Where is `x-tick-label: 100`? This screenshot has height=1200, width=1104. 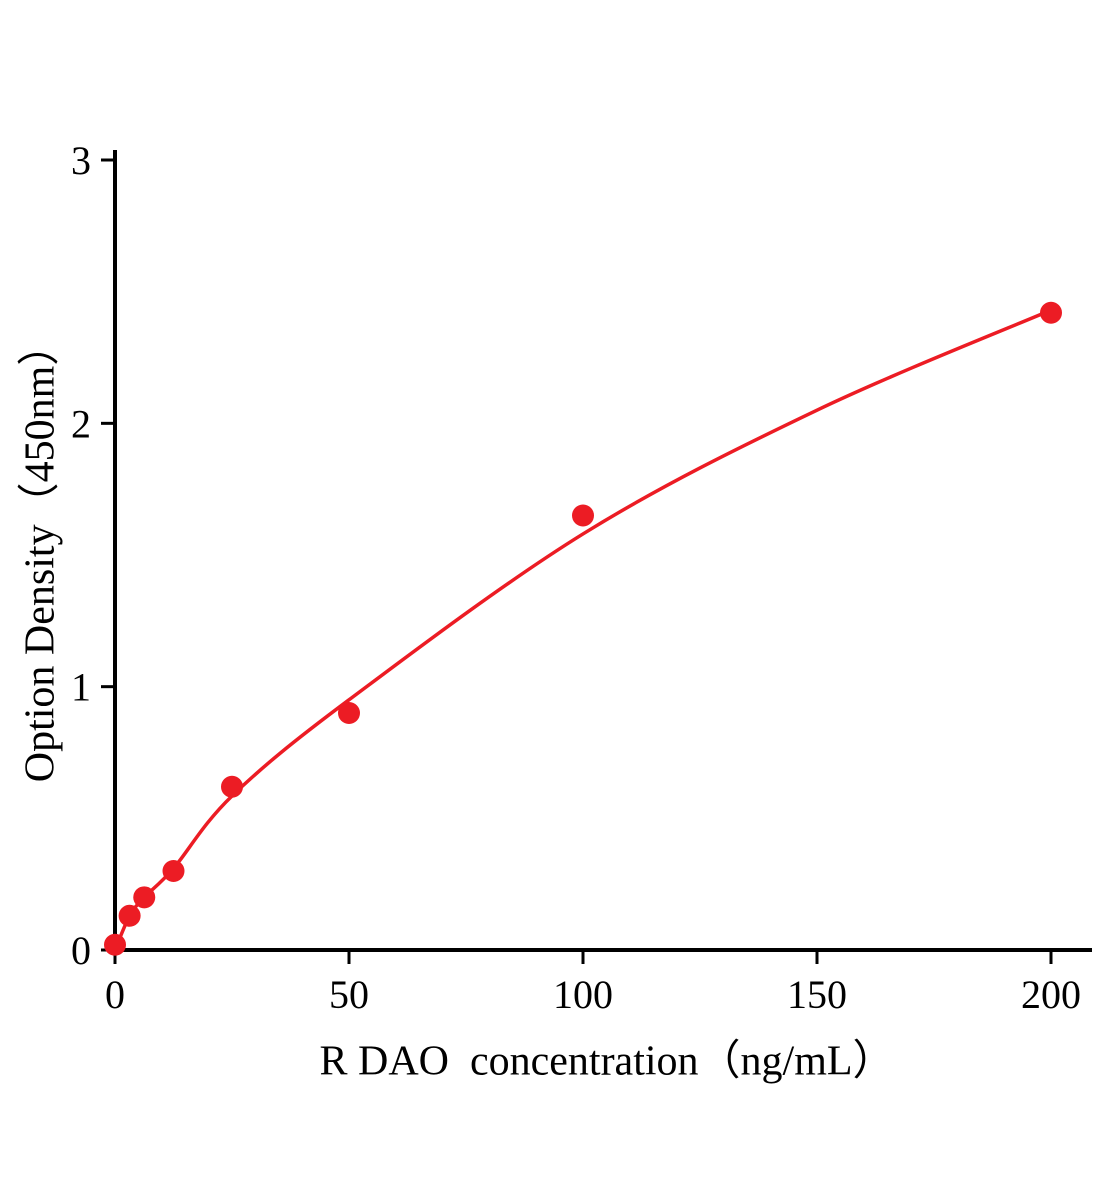 x-tick-label: 100 is located at coordinates (583, 994).